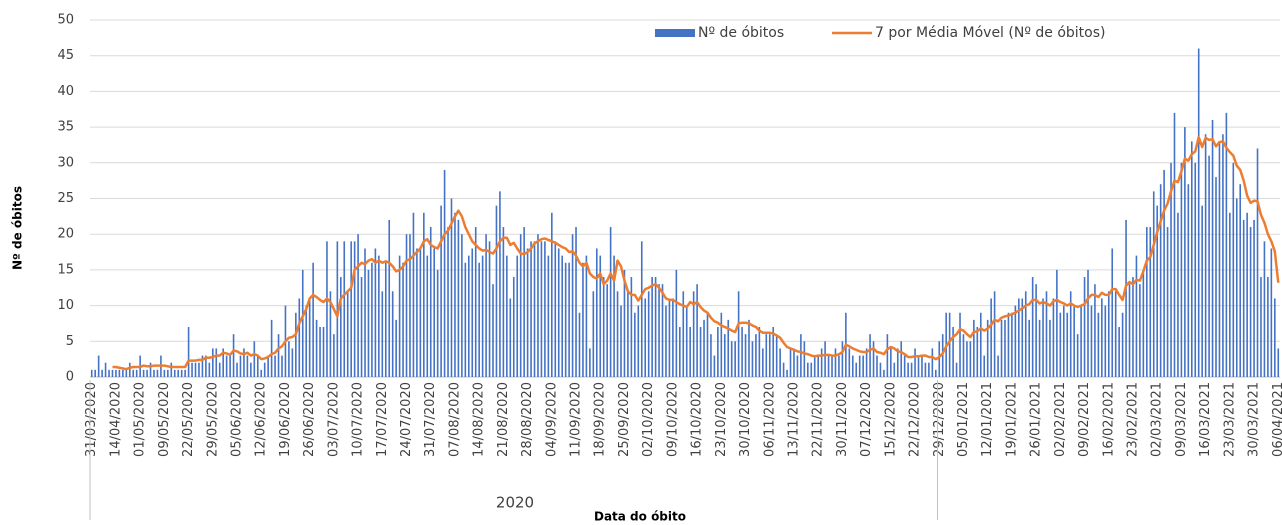  Describe the element at coordinates (406, 419) in the screenshot. I see `x-tick-label: 24/07/2020` at that location.